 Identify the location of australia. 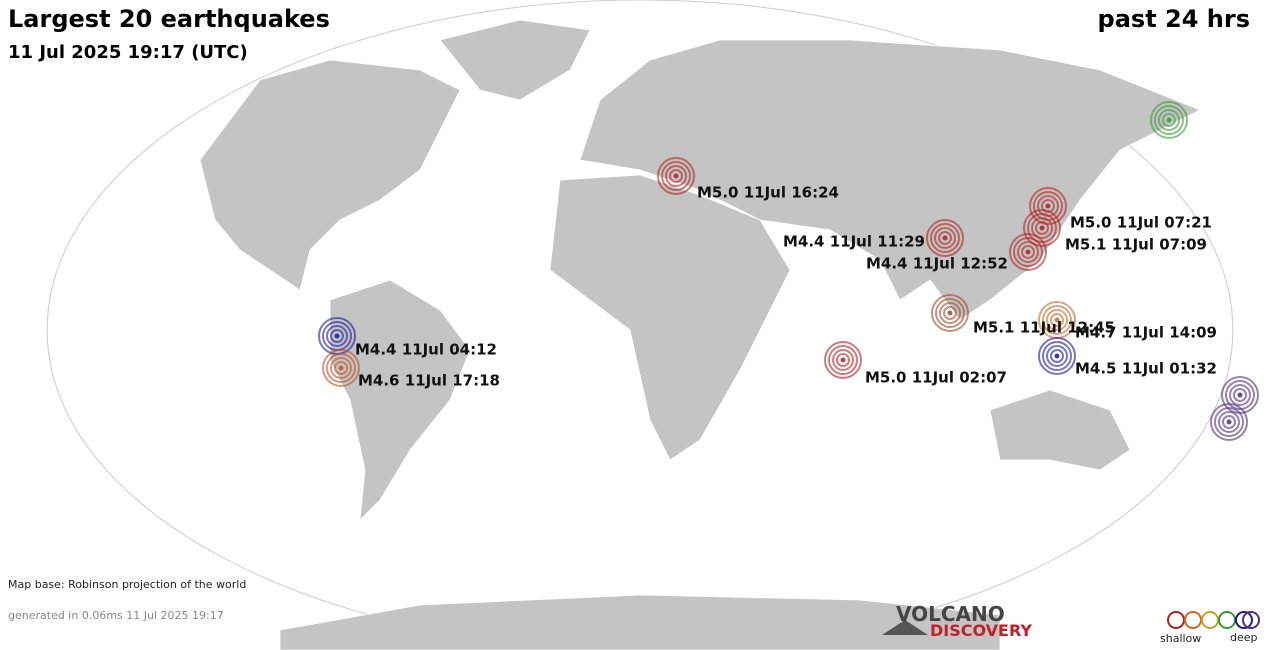
(1060, 430).